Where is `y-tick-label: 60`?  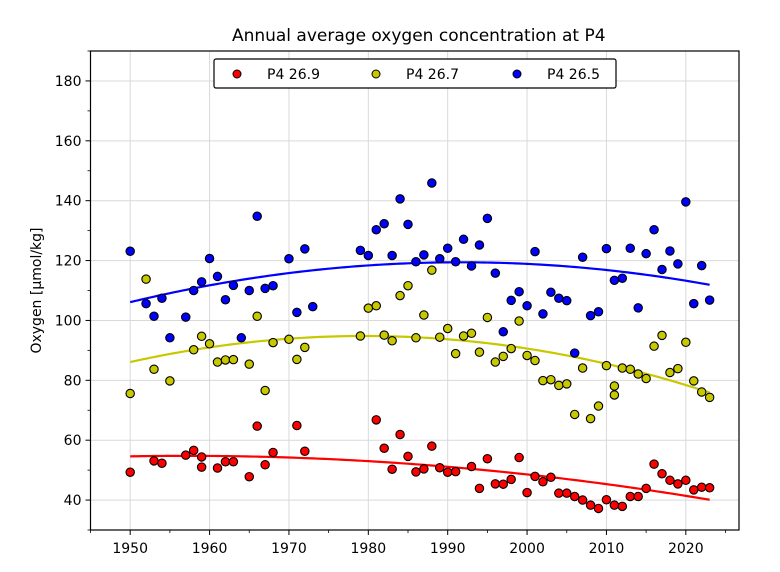
y-tick-label: 60 is located at coordinates (73, 441).